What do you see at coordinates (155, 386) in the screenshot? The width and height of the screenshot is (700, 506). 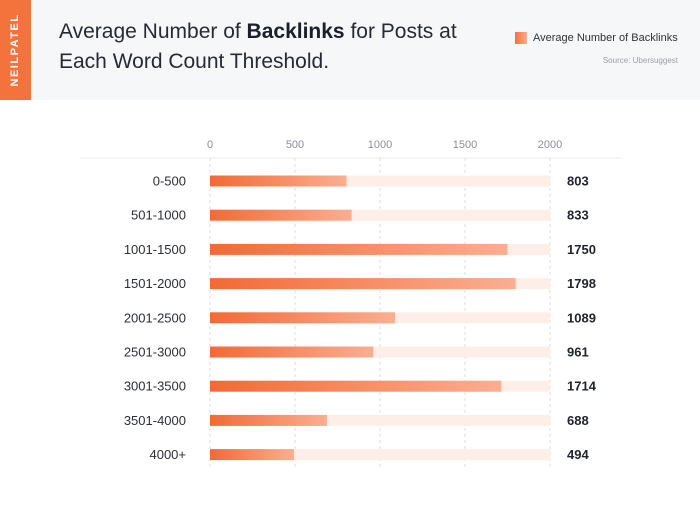 I see `category-label: 3001-3500` at bounding box center [155, 386].